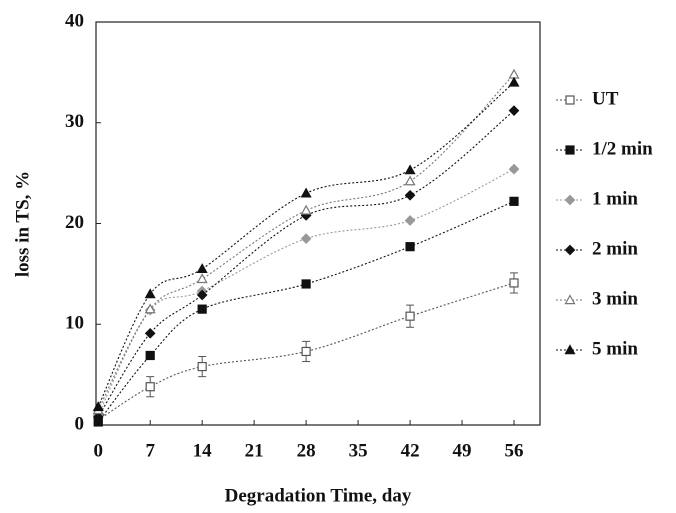 This screenshot has height=513, width=676. What do you see at coordinates (74, 121) in the screenshot?
I see `y-tick-label: 30` at bounding box center [74, 121].